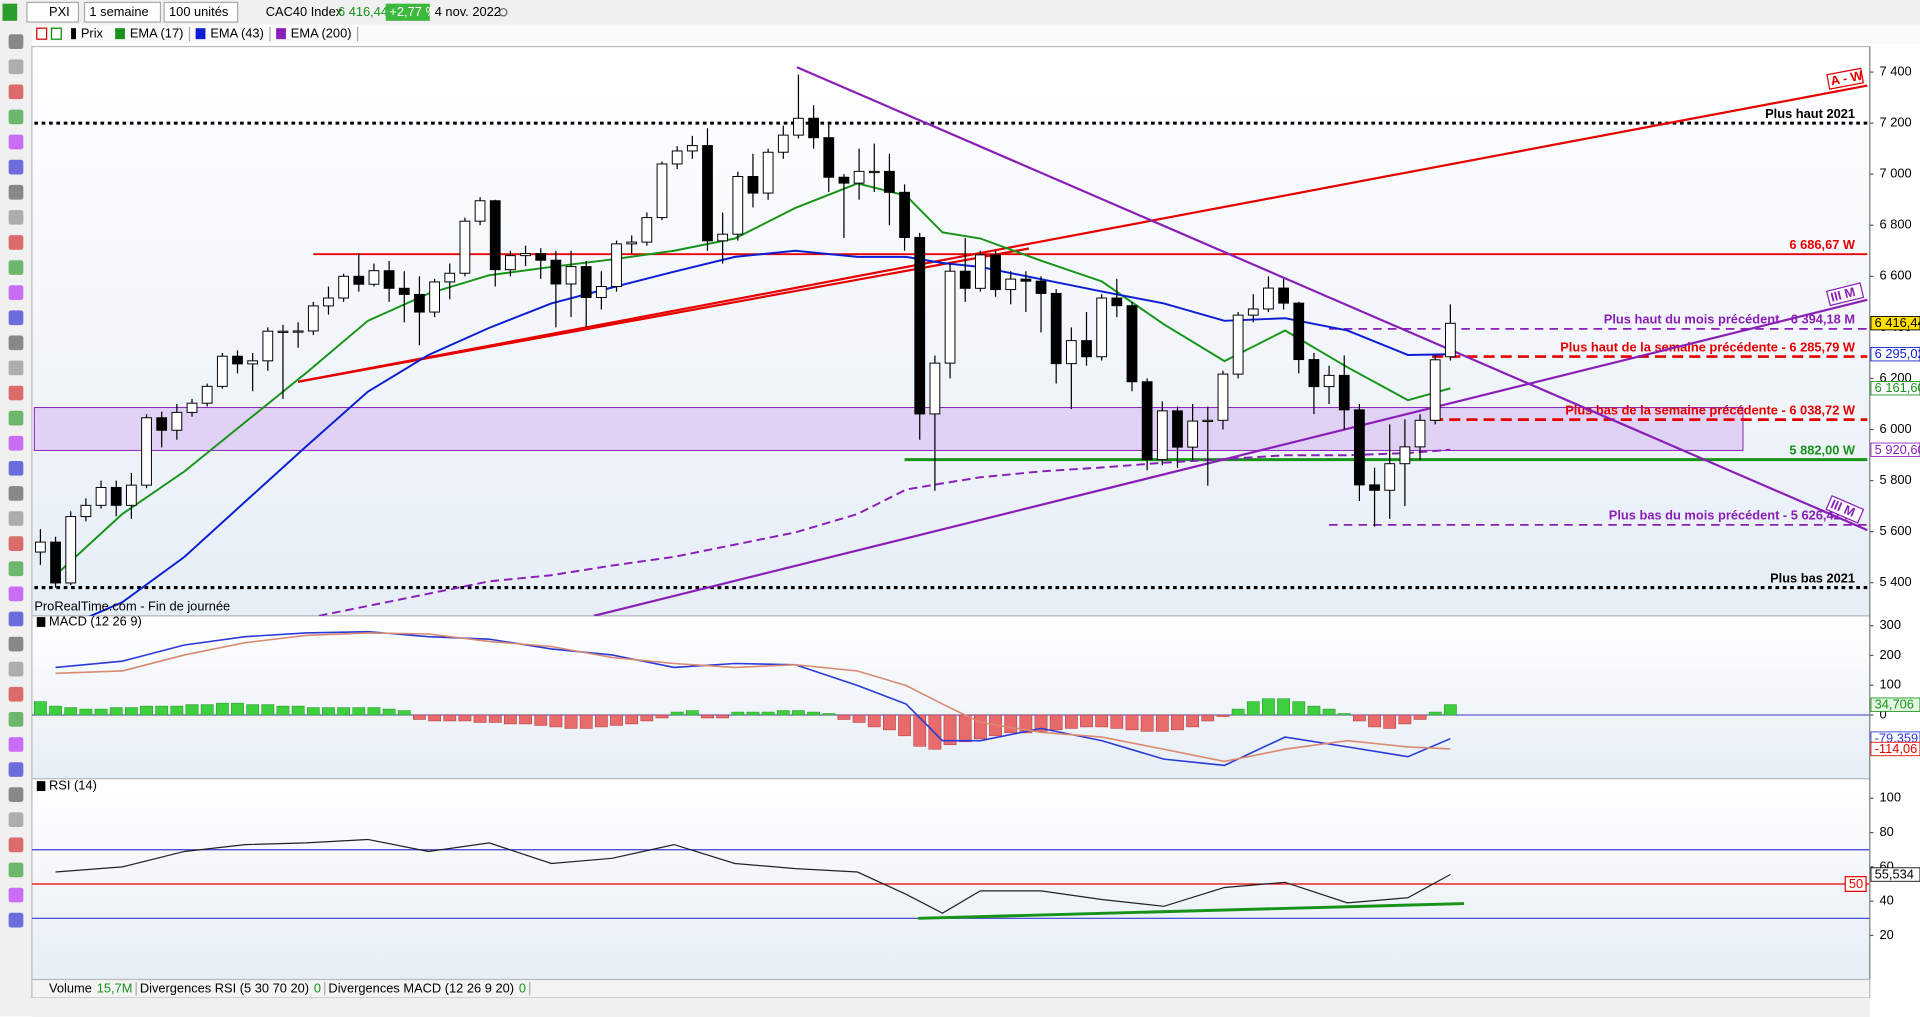 The height and width of the screenshot is (1017, 1920). Describe the element at coordinates (224, 988) in the screenshot. I see `indicator-name: Divergences RSI (5 30 70 20)` at that location.